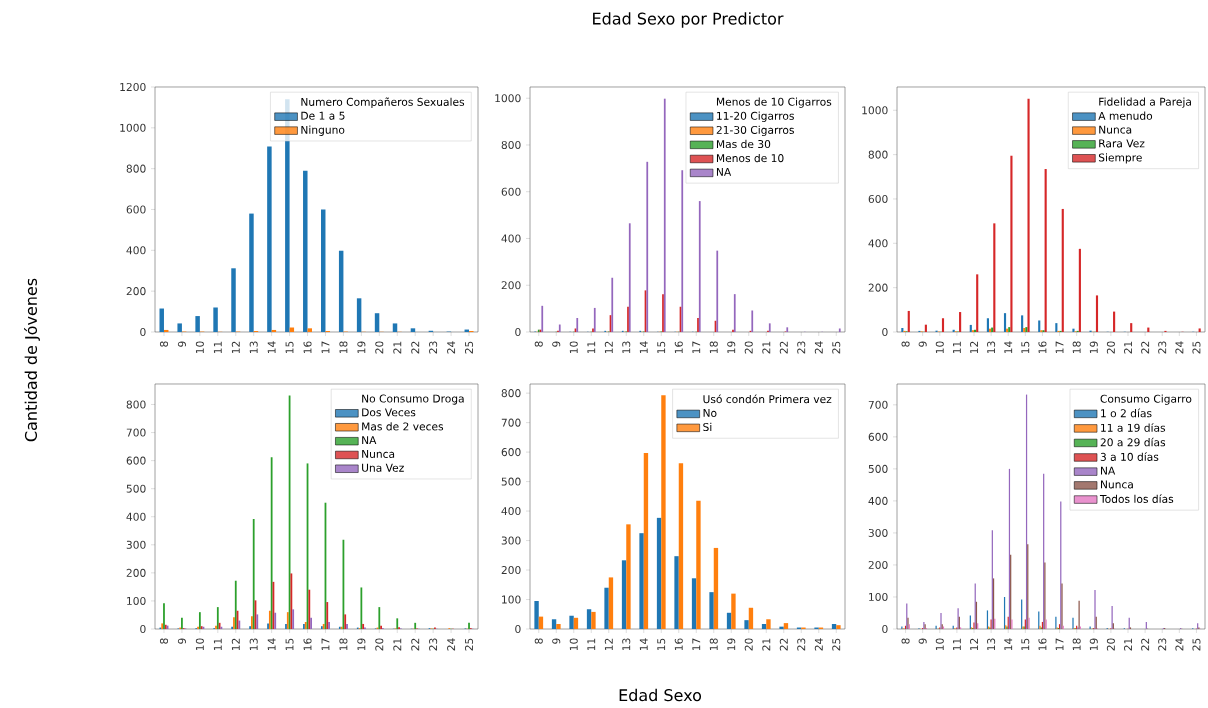 This screenshot has height=708, width=1208. What do you see at coordinates (413, 399) in the screenshot?
I see `legend-title: No Consumo Droga` at bounding box center [413, 399].